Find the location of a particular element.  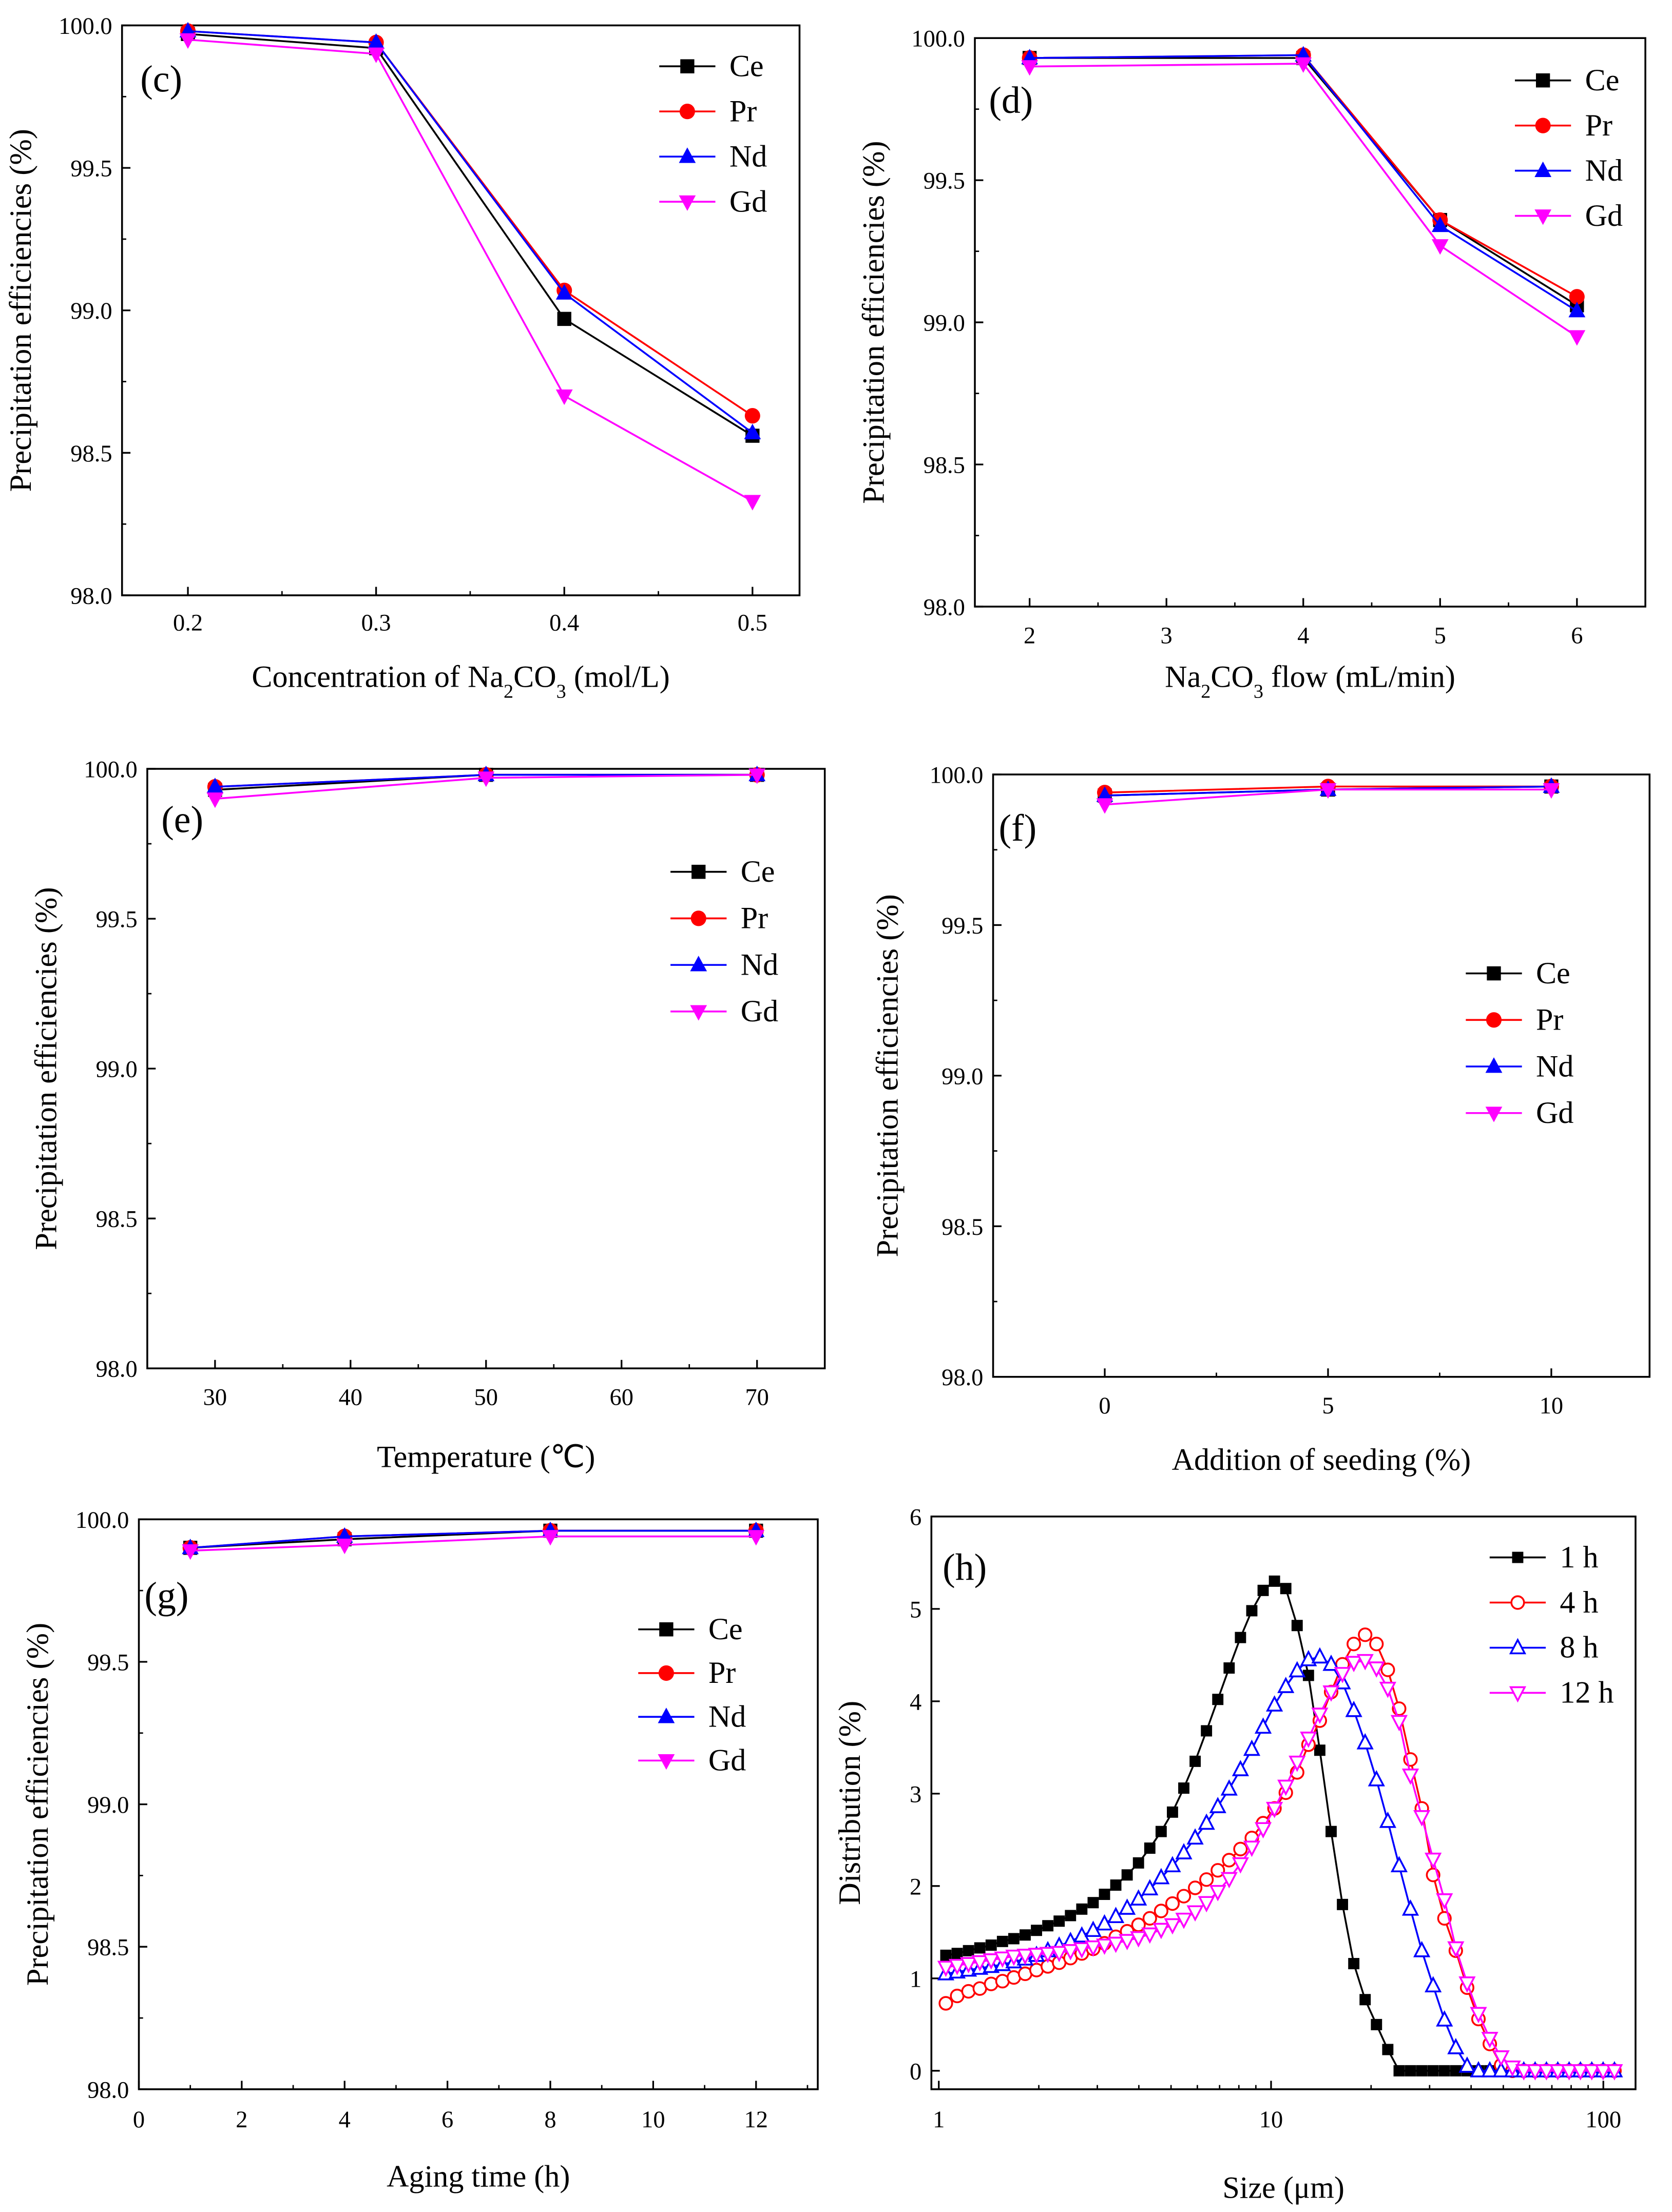

legend-label: Nd is located at coordinates (727, 1716).